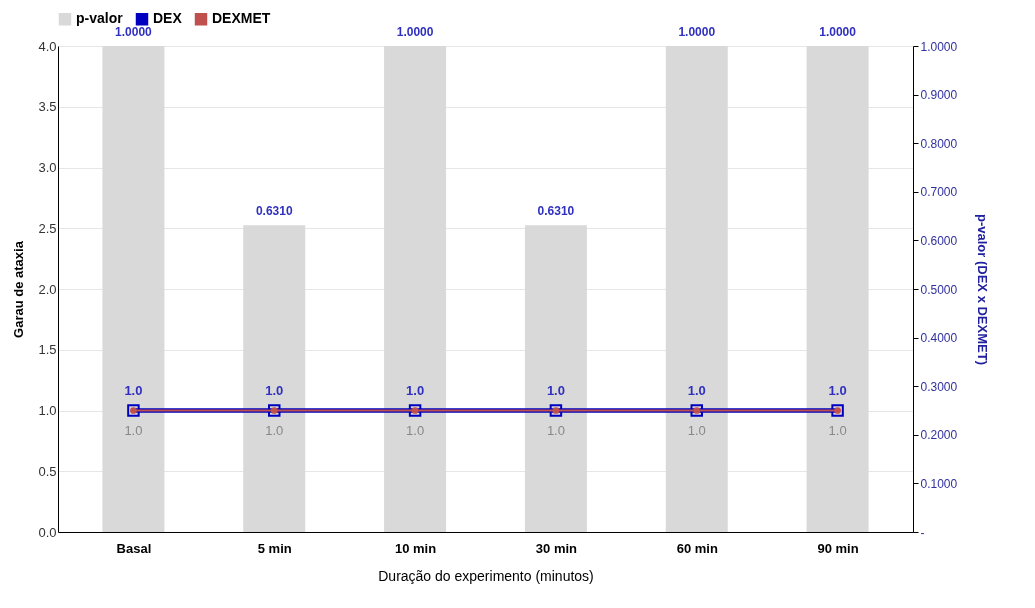 Image resolution: width=1035 pixels, height=608 pixels. What do you see at coordinates (922, 532) in the screenshot?
I see `y2-tick-label: -` at bounding box center [922, 532].